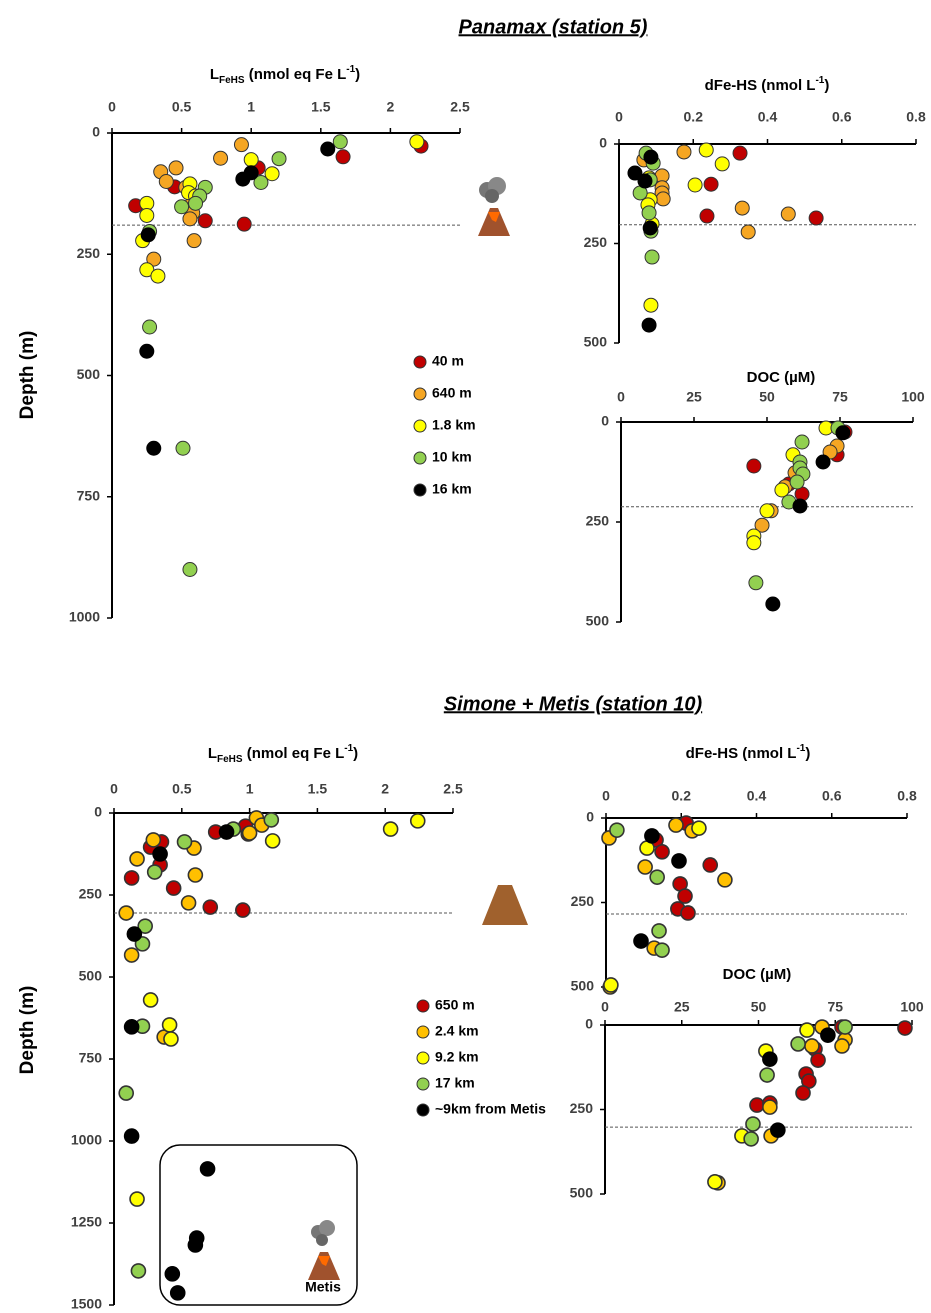  What do you see at coordinates (694, 117) in the screenshot?
I see `x-tick-label: 0.2` at bounding box center [694, 117].